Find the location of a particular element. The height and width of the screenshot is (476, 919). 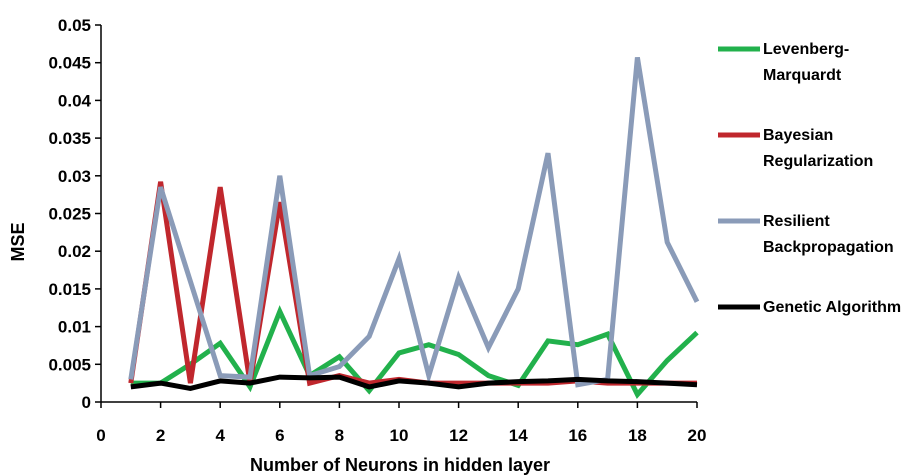

y-tick-label: 0.025 is located at coordinates (69, 214).